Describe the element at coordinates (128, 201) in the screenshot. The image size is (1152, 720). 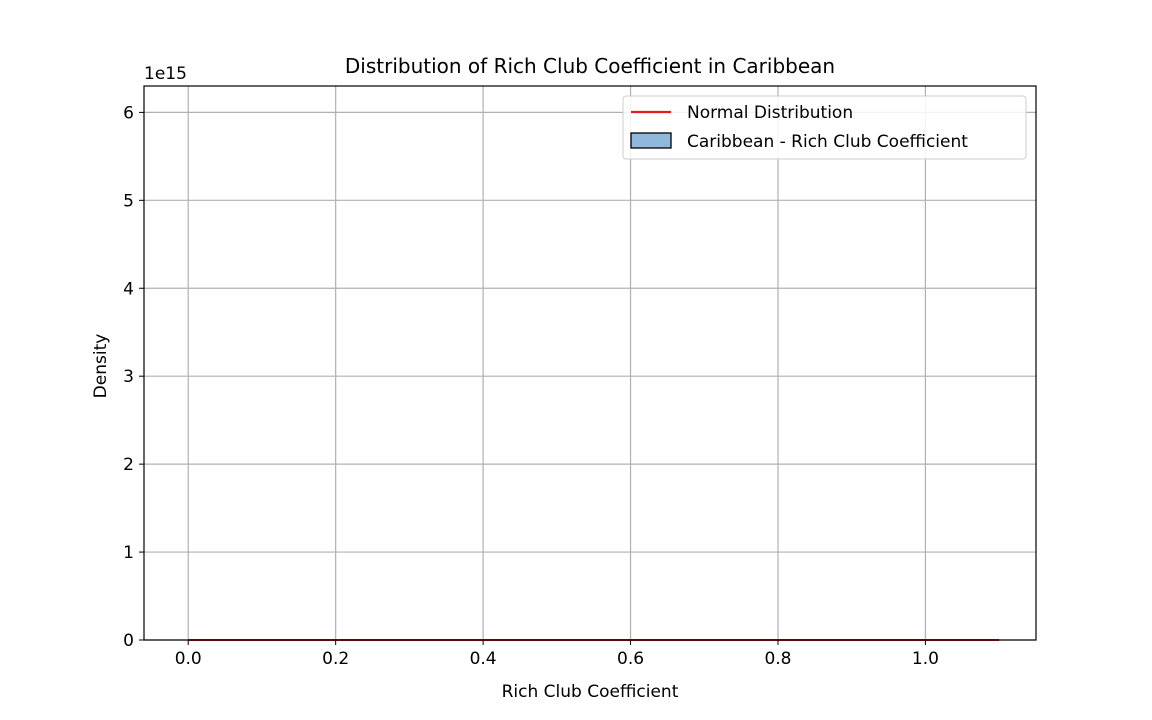
I see `y-tick-label-5: 5` at that location.